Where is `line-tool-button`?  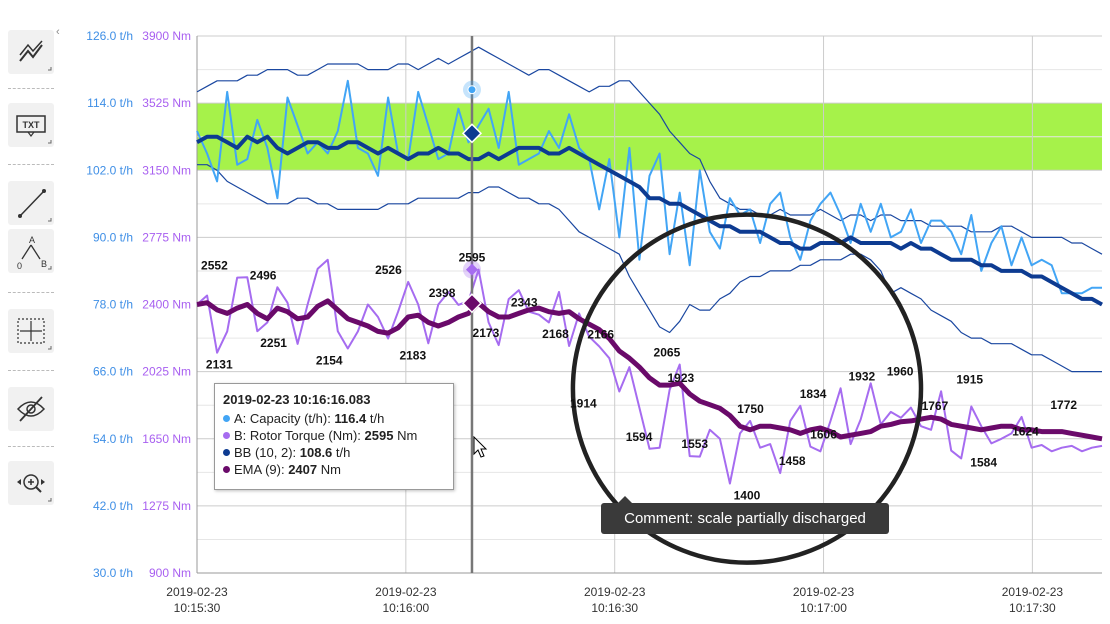 line-tool-button is located at coordinates (31, 203).